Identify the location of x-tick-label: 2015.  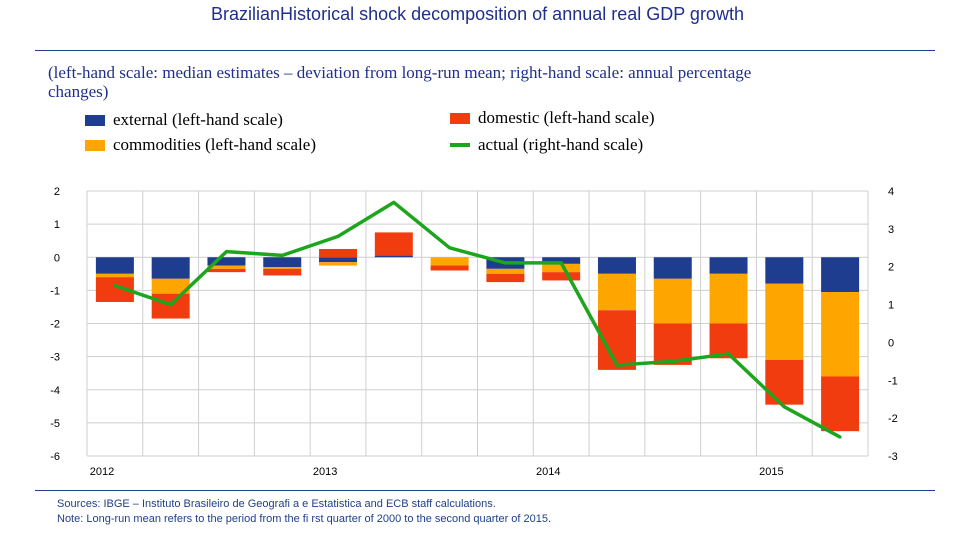
(771, 472).